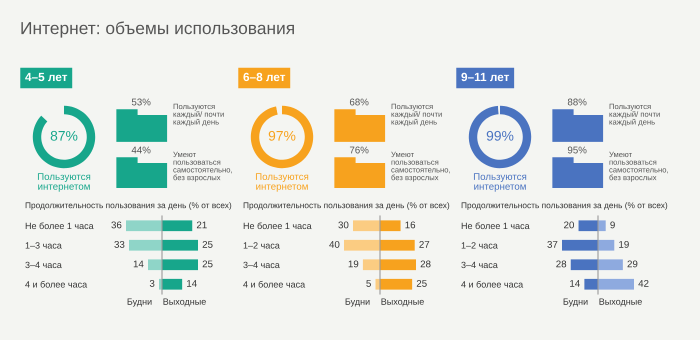 This screenshot has height=340, width=700. I want to click on data-label: 20, so click(569, 224).